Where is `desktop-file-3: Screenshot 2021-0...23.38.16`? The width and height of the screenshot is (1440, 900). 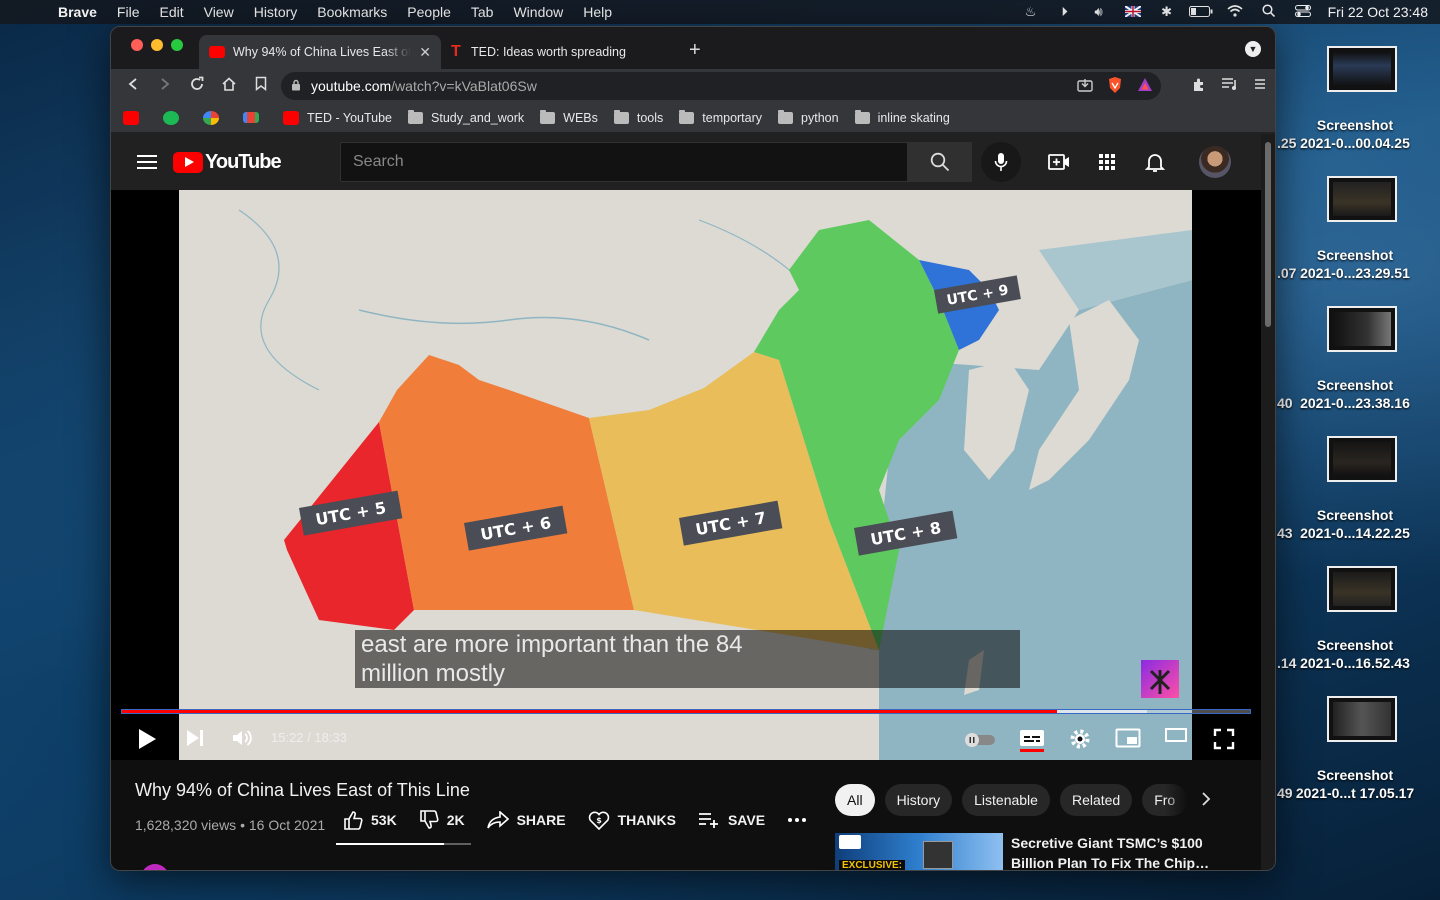
desktop-file-3: Screenshot 2021-0...23.38.16 is located at coordinates (1355, 365).